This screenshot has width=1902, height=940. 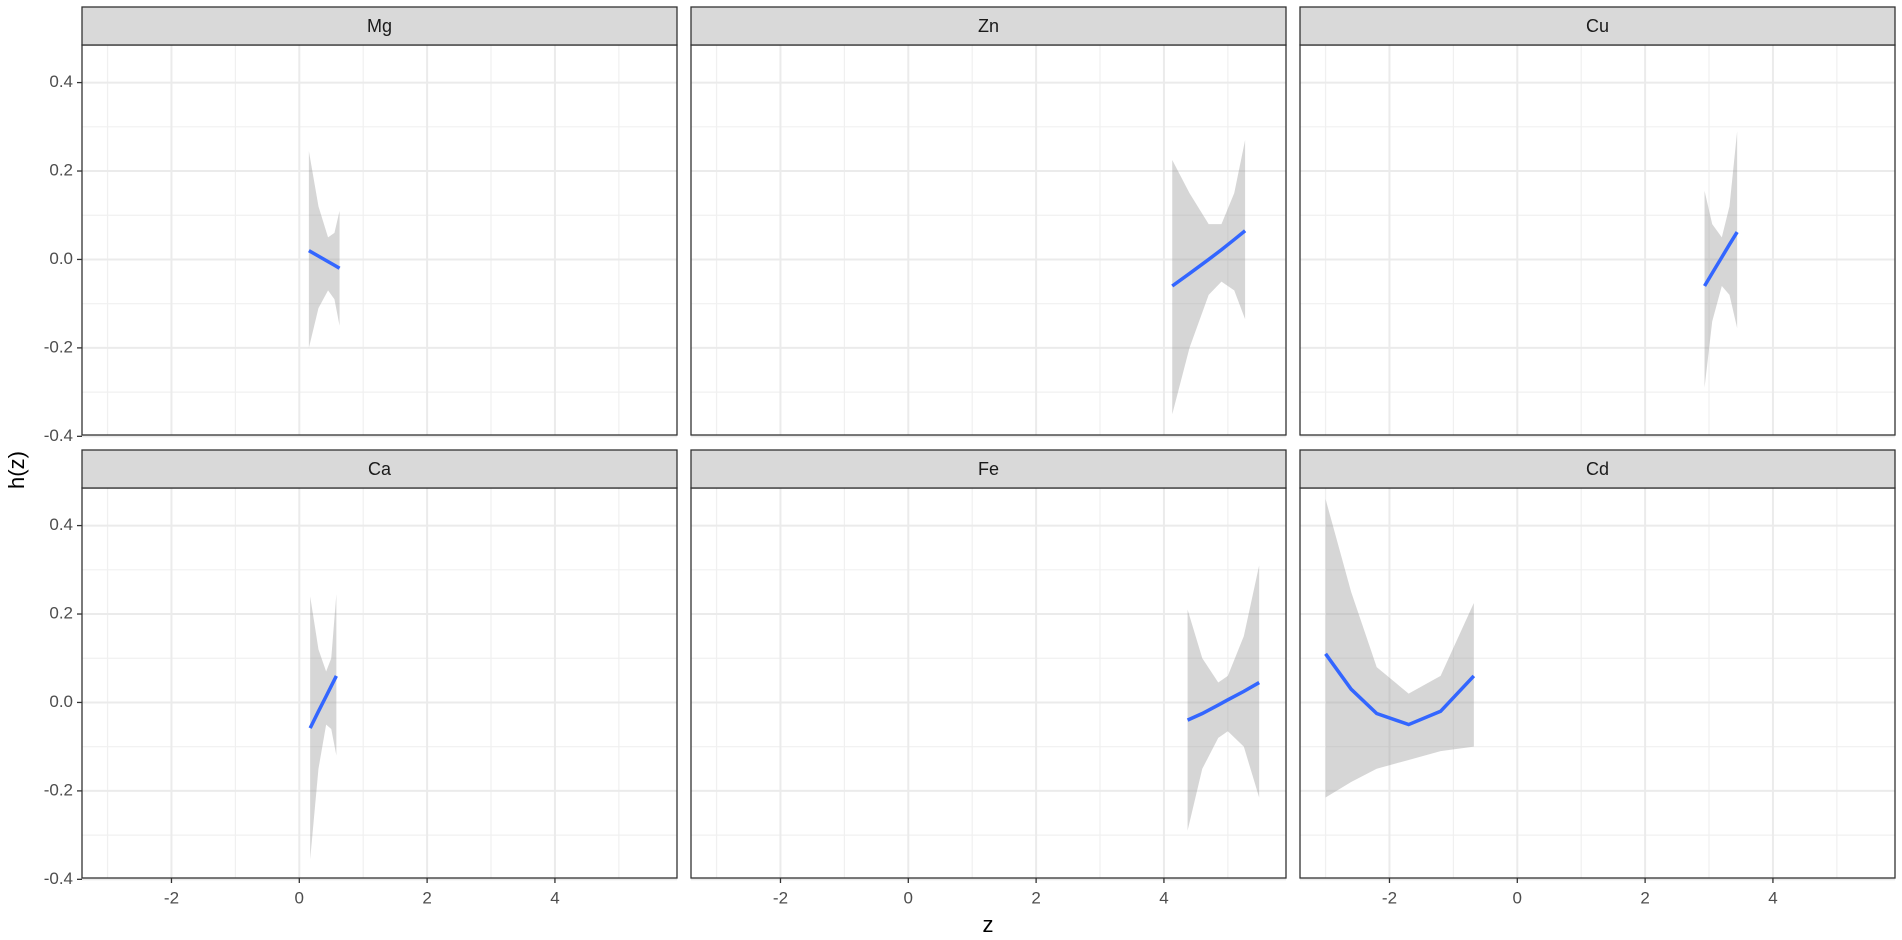 What do you see at coordinates (16, 470) in the screenshot?
I see `y-axis-title: h(z)` at bounding box center [16, 470].